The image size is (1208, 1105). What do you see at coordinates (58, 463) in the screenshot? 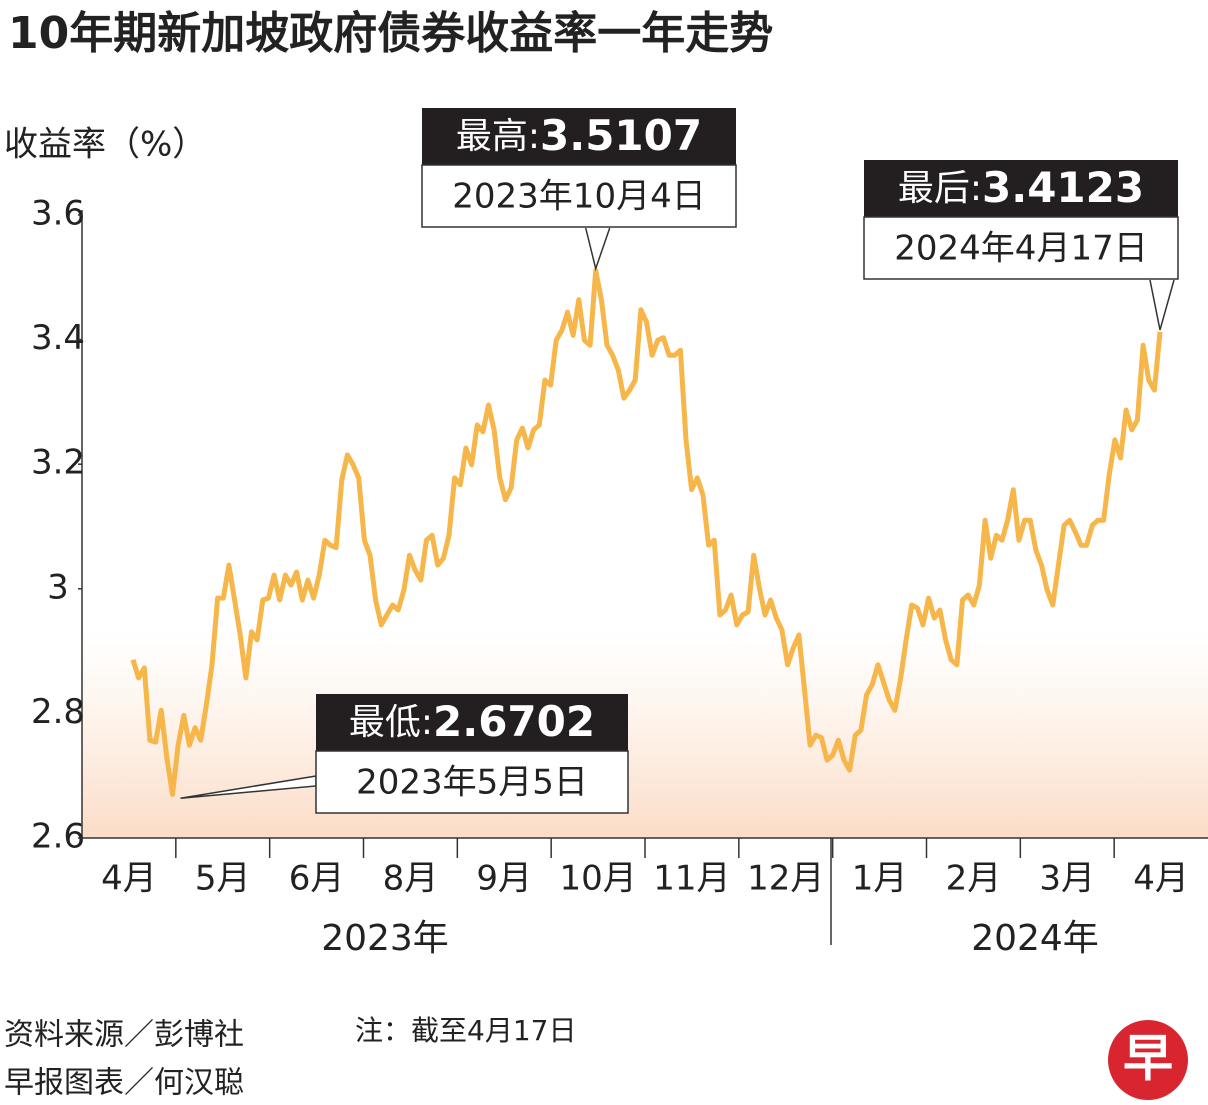
I see `y-tick-label: 3.2` at bounding box center [58, 463].